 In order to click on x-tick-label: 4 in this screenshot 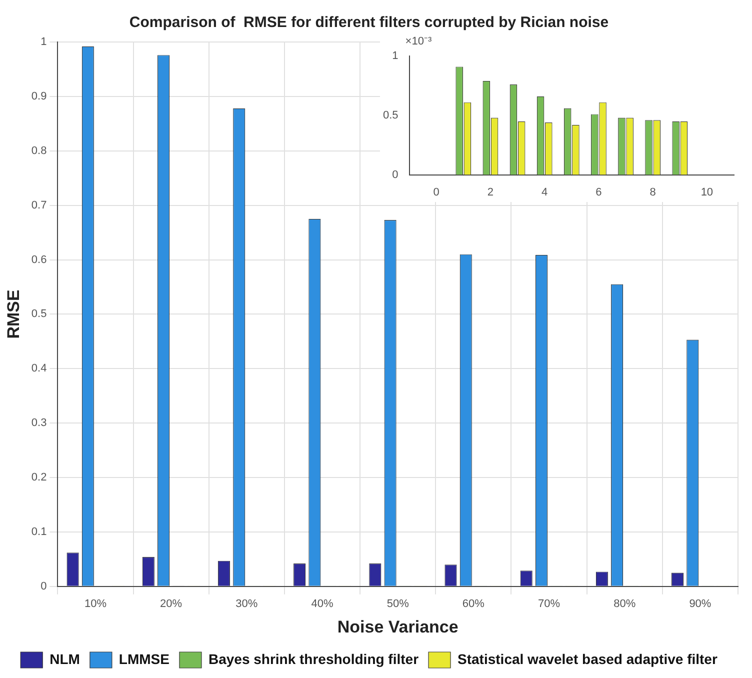, I will do `click(545, 192)`.